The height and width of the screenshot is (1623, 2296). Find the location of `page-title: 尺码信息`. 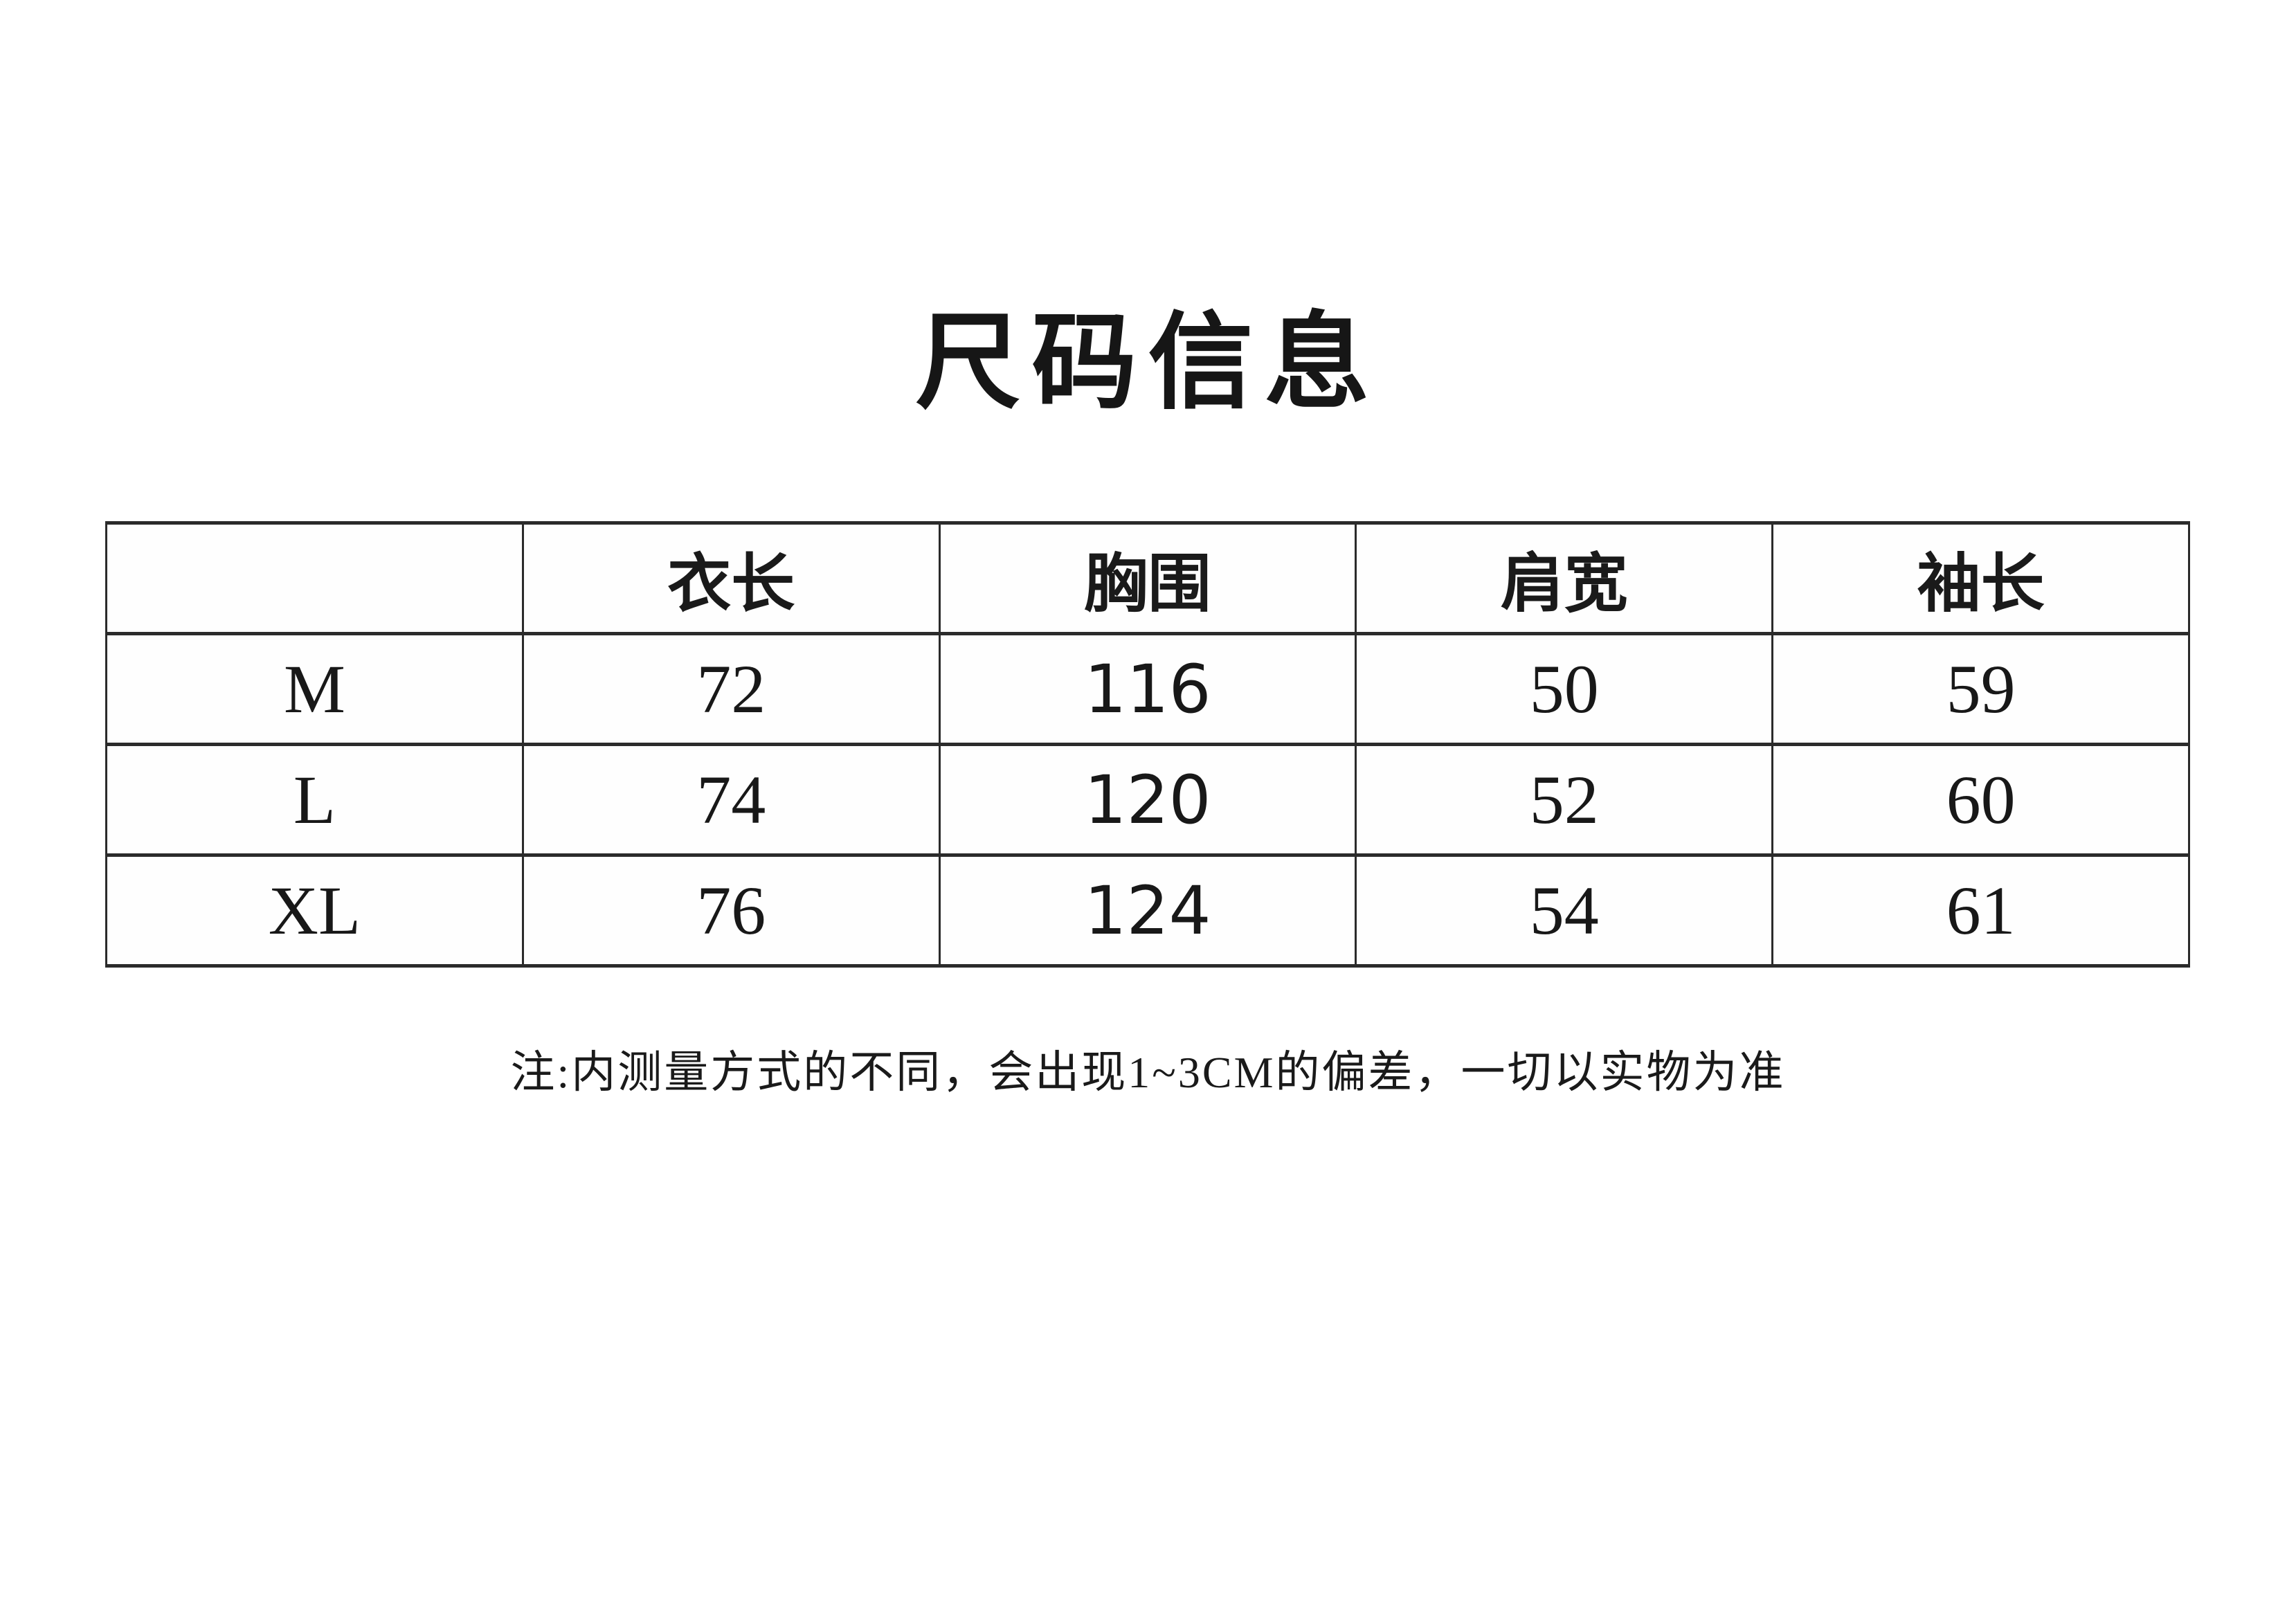

page-title: 尺码信息 is located at coordinates (1148, 363).